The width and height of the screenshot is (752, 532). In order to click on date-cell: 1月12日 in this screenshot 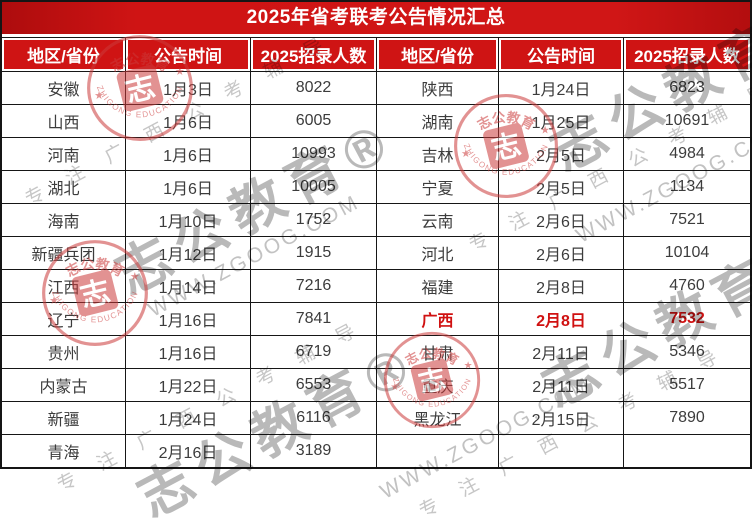, I will do `click(187, 252)`.